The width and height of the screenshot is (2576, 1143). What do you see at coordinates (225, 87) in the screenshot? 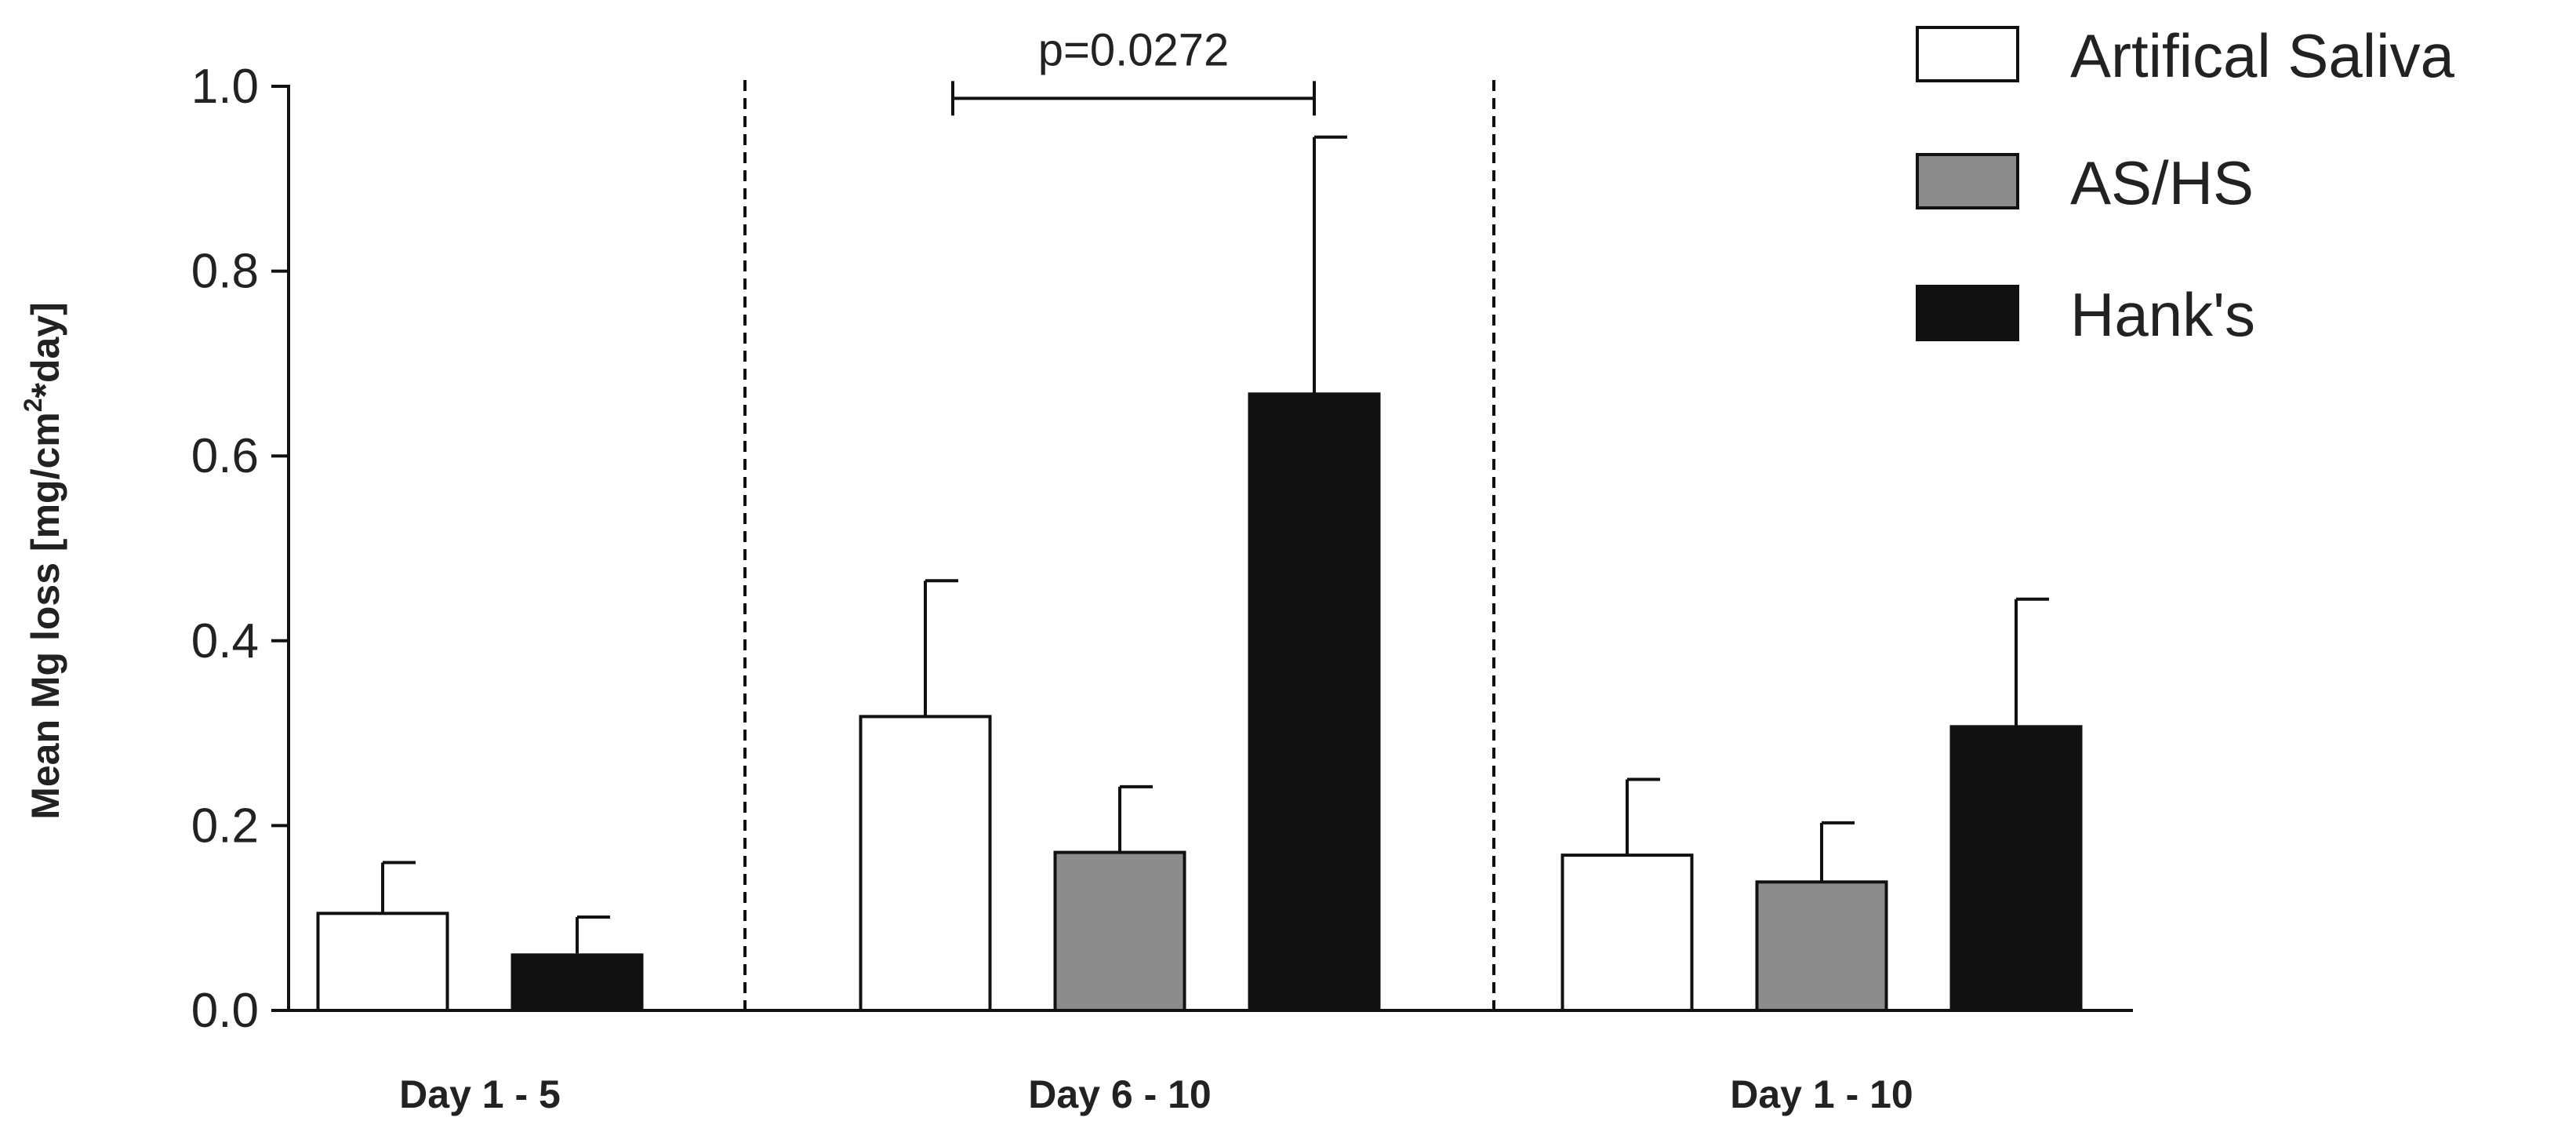
I see `y-tick-label: 1.0` at bounding box center [225, 87].